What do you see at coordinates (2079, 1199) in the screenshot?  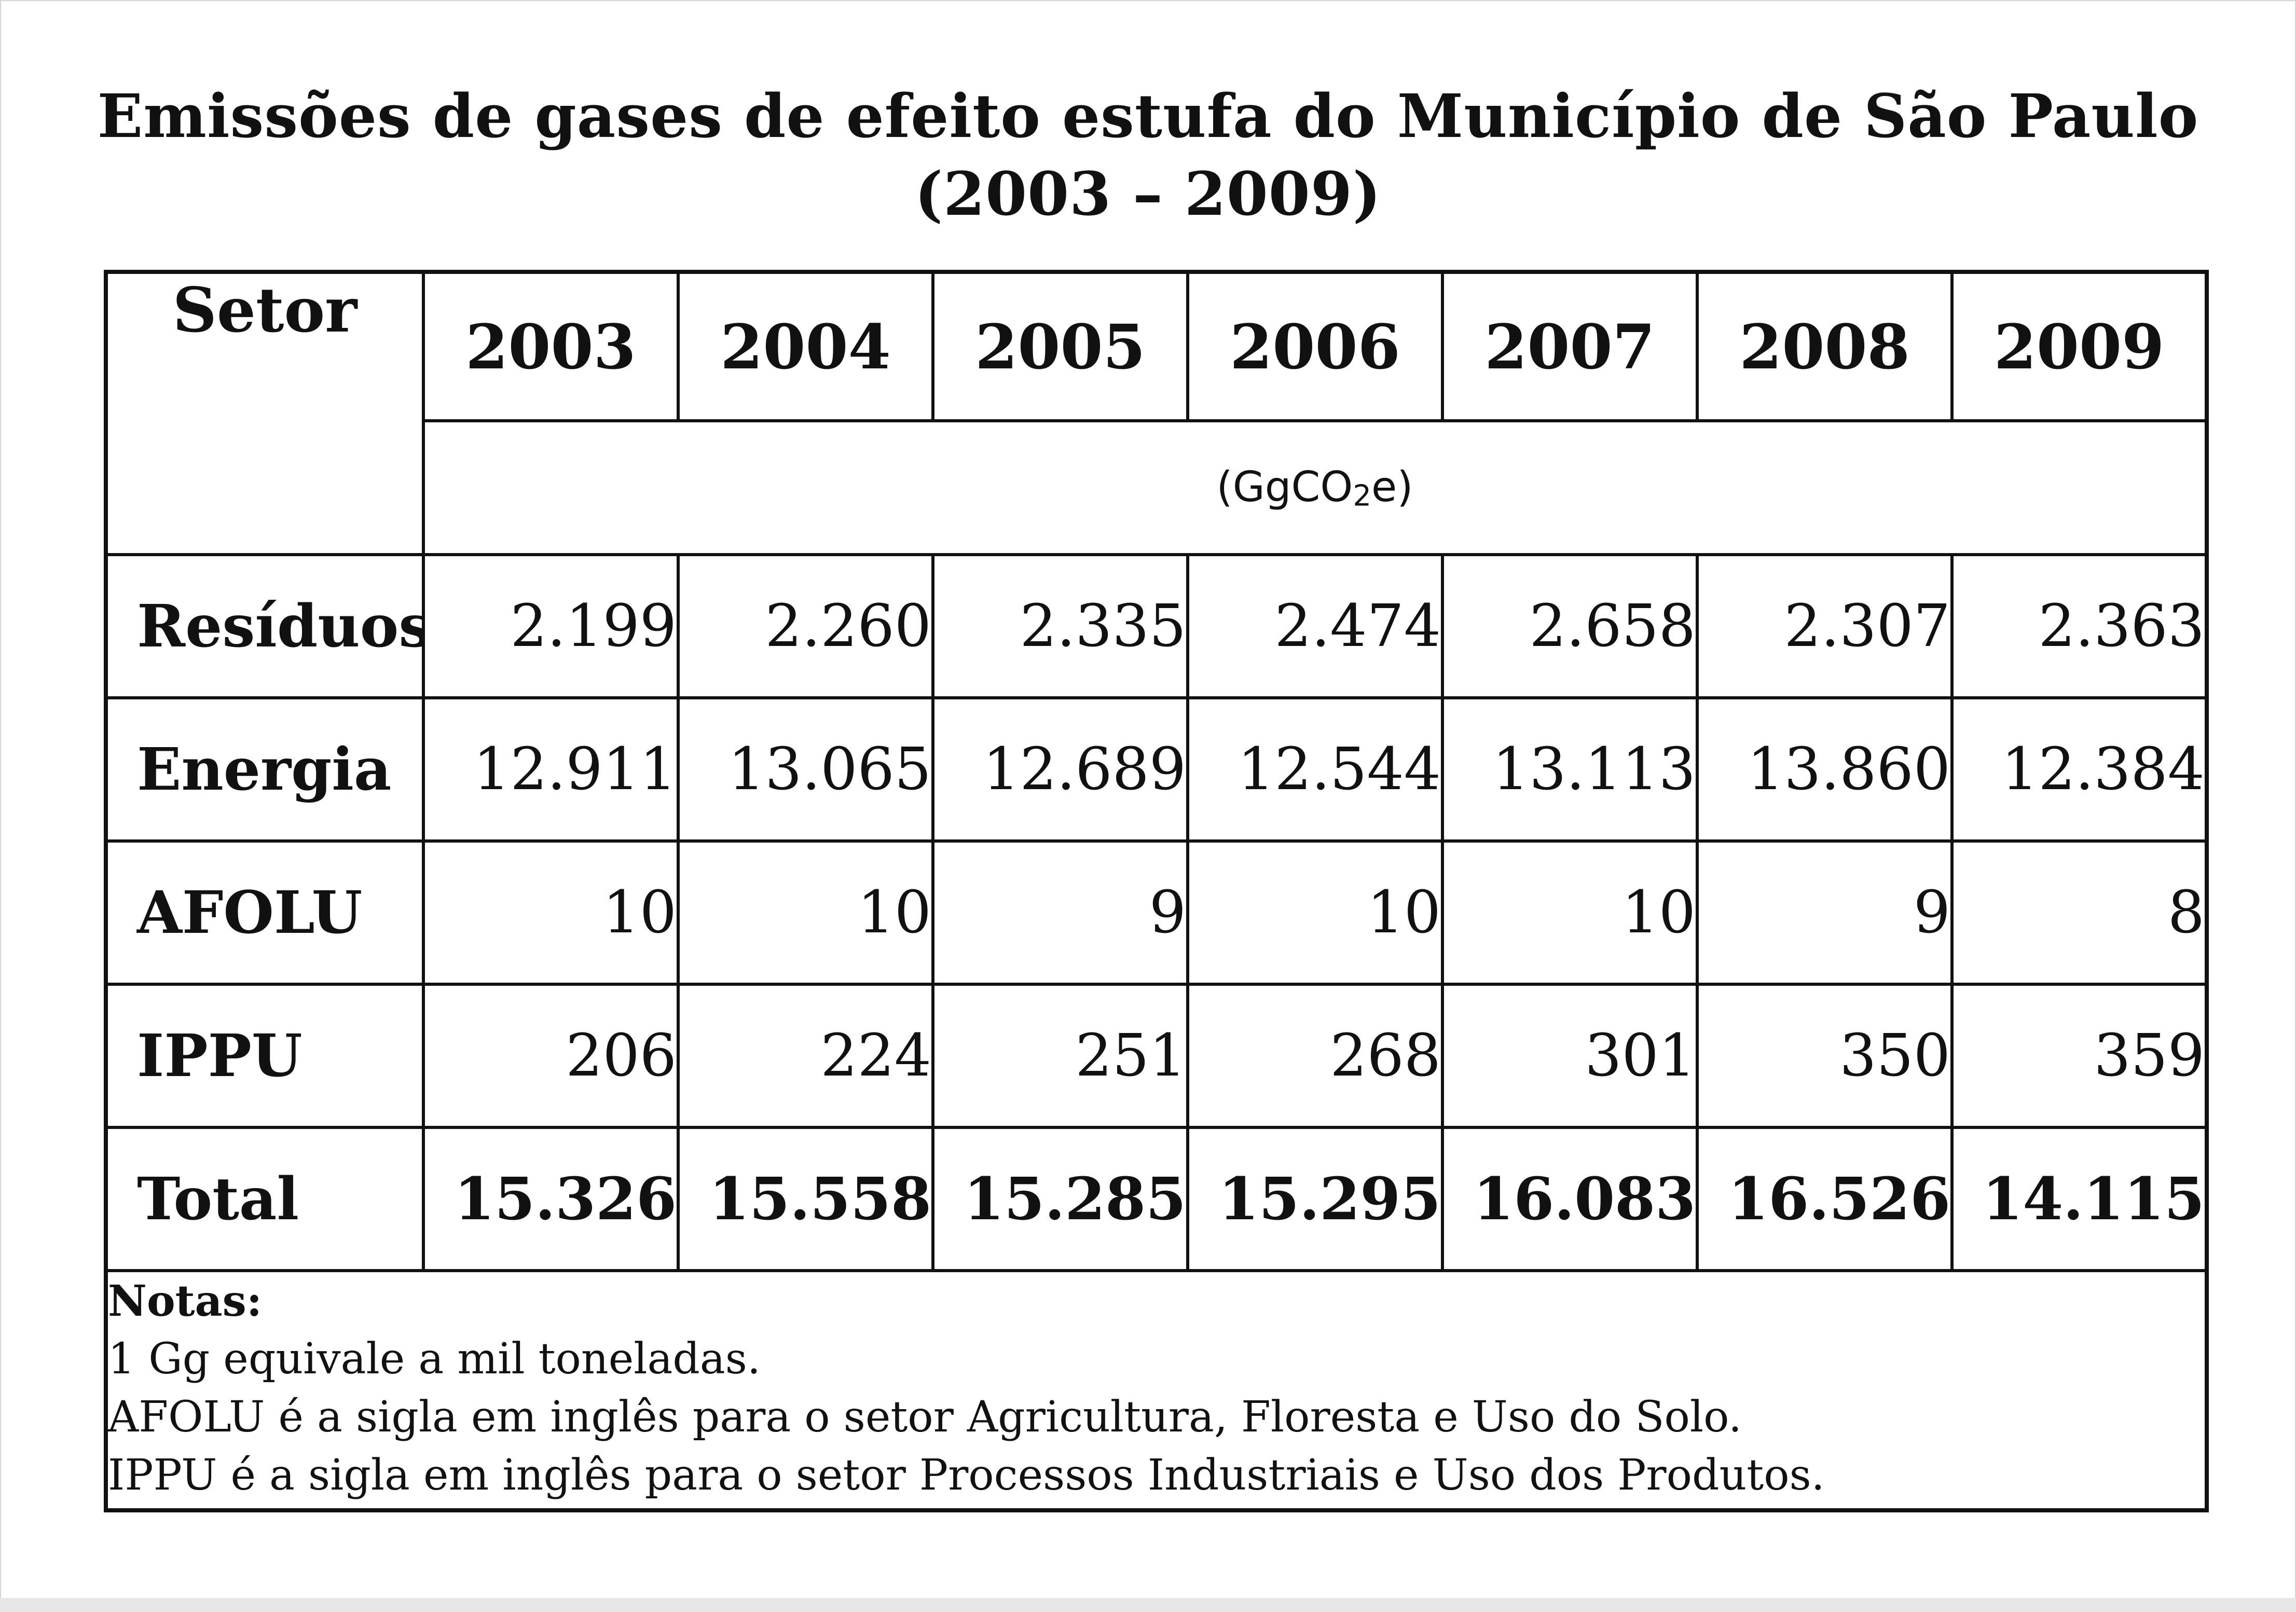 I see `table-cell: 14.115` at bounding box center [2079, 1199].